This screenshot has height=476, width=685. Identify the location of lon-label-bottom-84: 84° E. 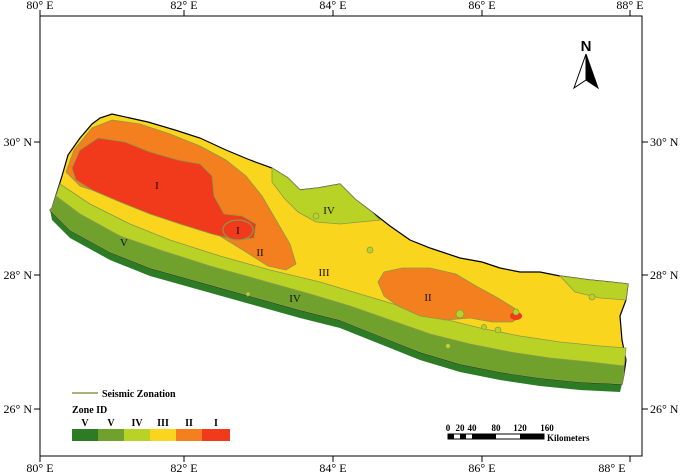
(332, 468).